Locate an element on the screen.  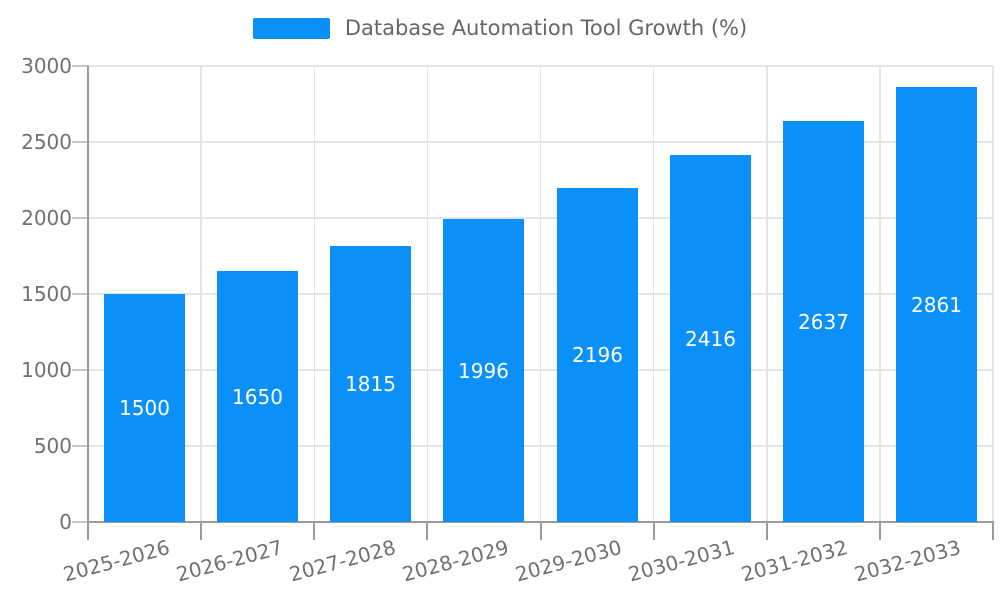
bar: 1650 is located at coordinates (257, 396).